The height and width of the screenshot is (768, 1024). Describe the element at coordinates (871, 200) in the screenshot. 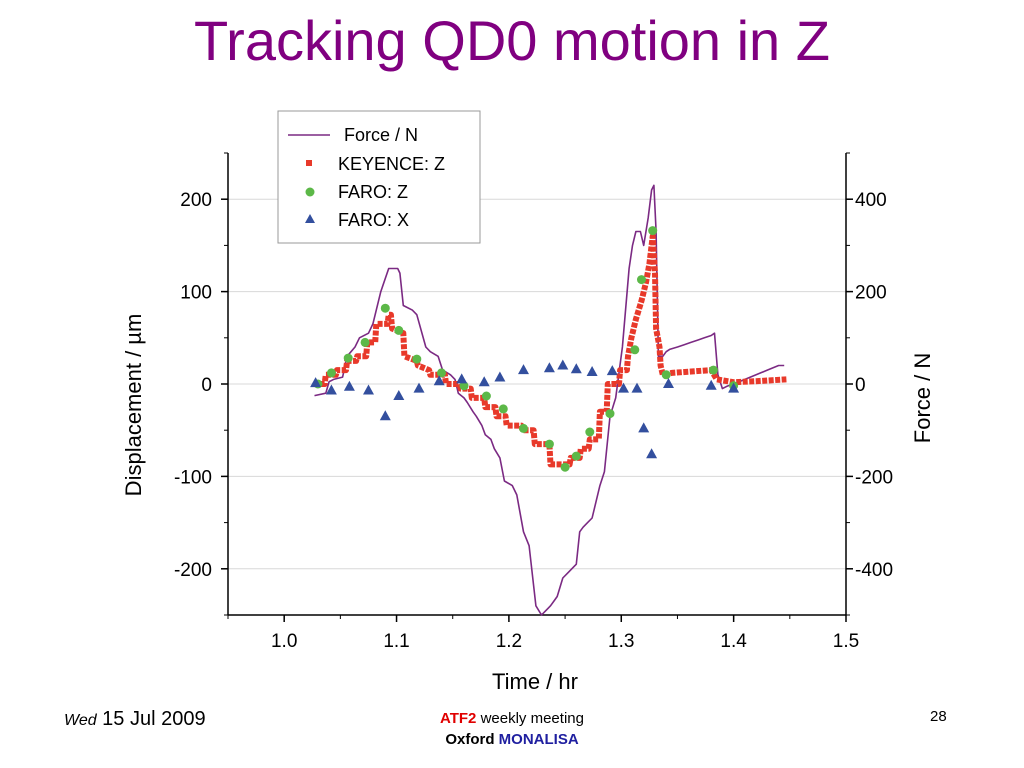

I see `y-right-tick-label-0: 400` at that location.